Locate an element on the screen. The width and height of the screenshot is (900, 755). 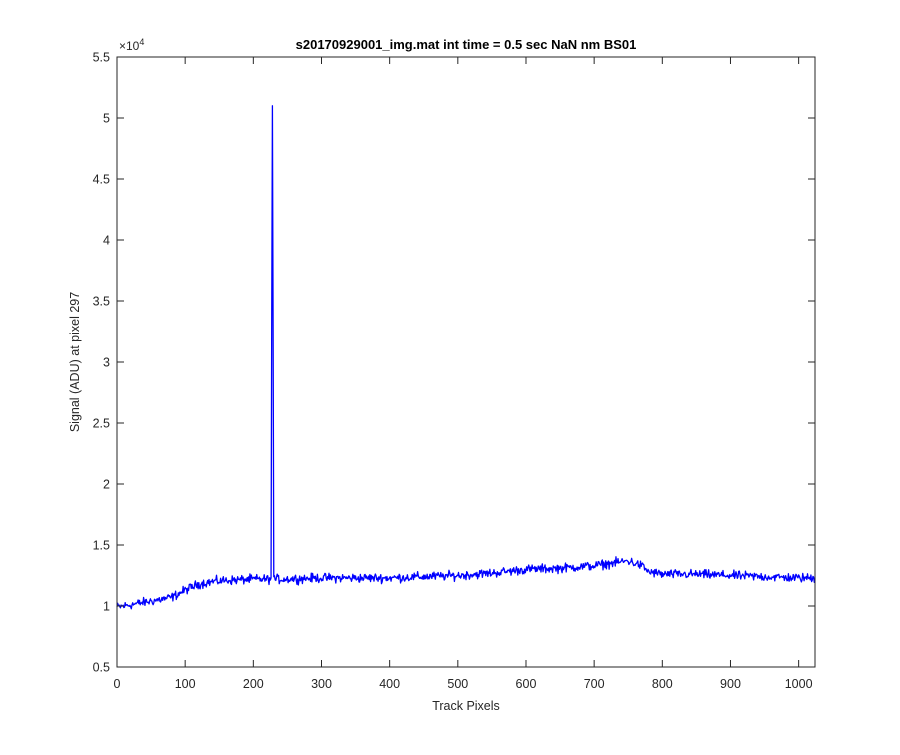
y-exponent-base: ×10 is located at coordinates (129, 46).